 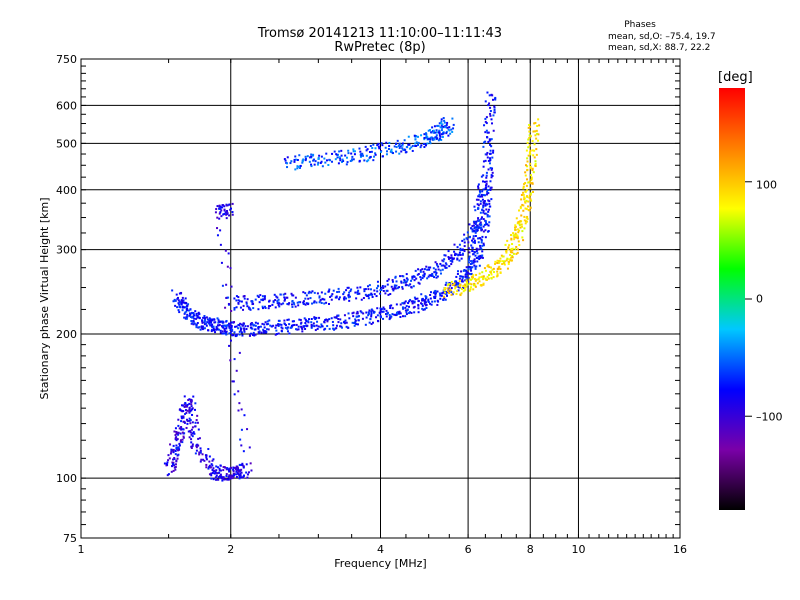 What do you see at coordinates (680, 549) in the screenshot?
I see `x-tick-label: 16` at bounding box center [680, 549].